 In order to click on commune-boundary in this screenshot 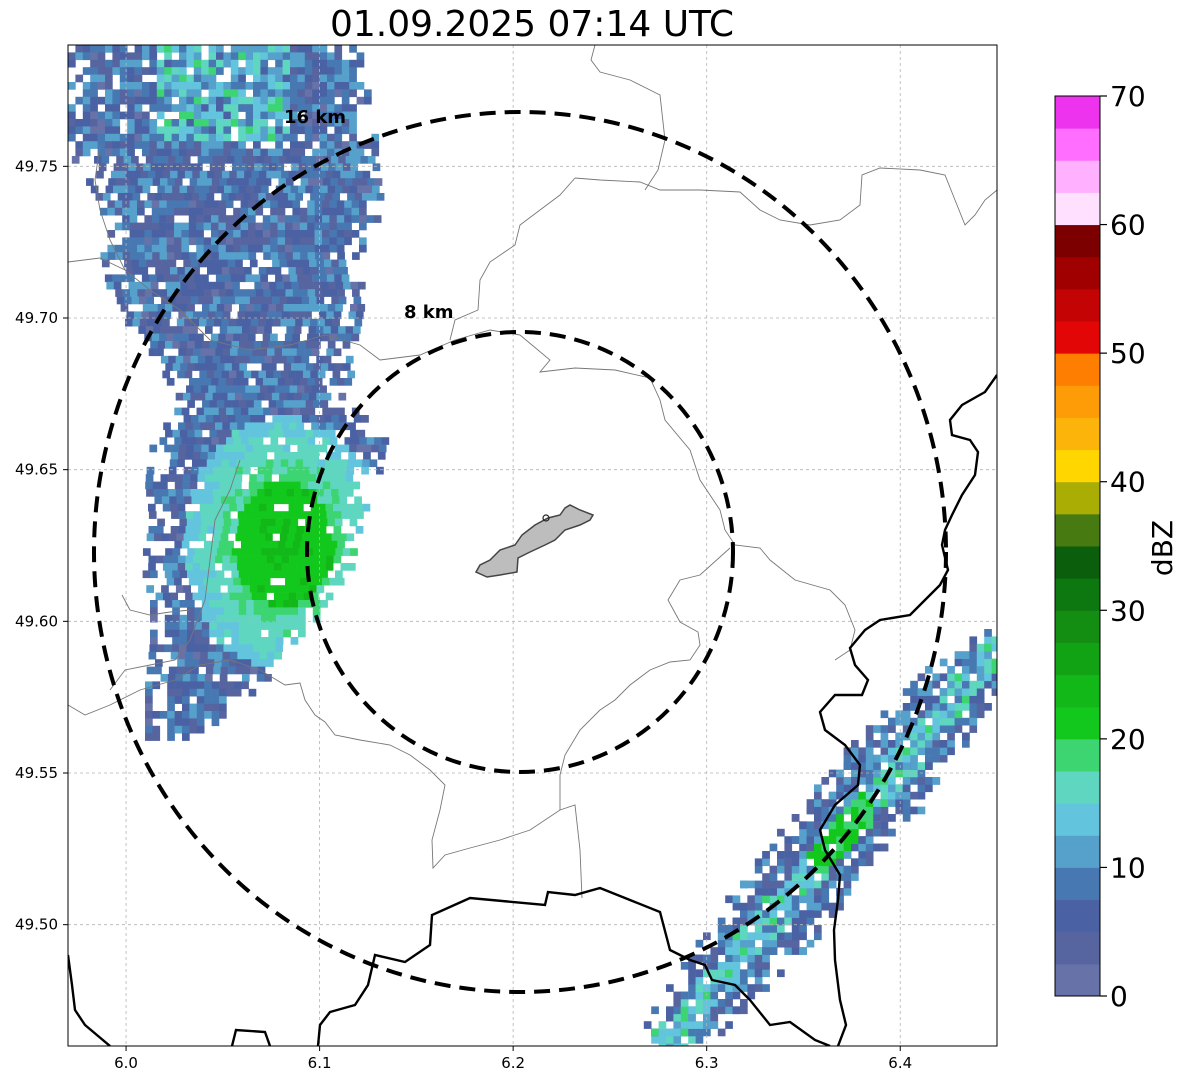, I will do `click(325, 779)`.